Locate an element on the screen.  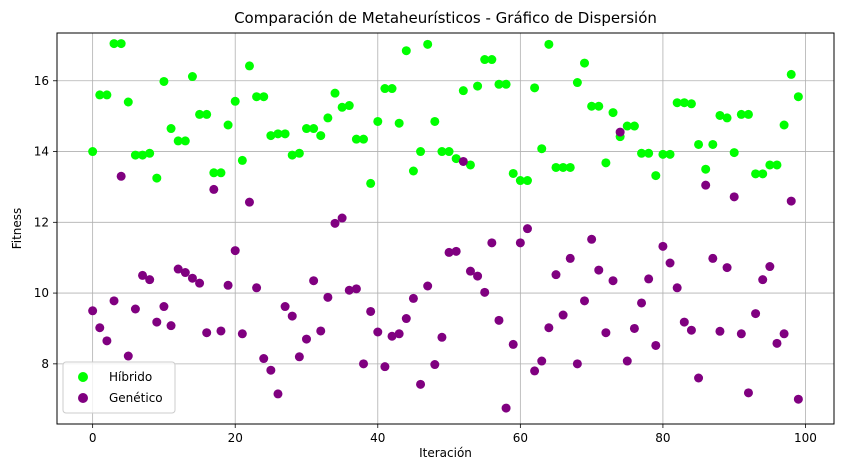
y-axis-label: Fitness is located at coordinates (17, 229).